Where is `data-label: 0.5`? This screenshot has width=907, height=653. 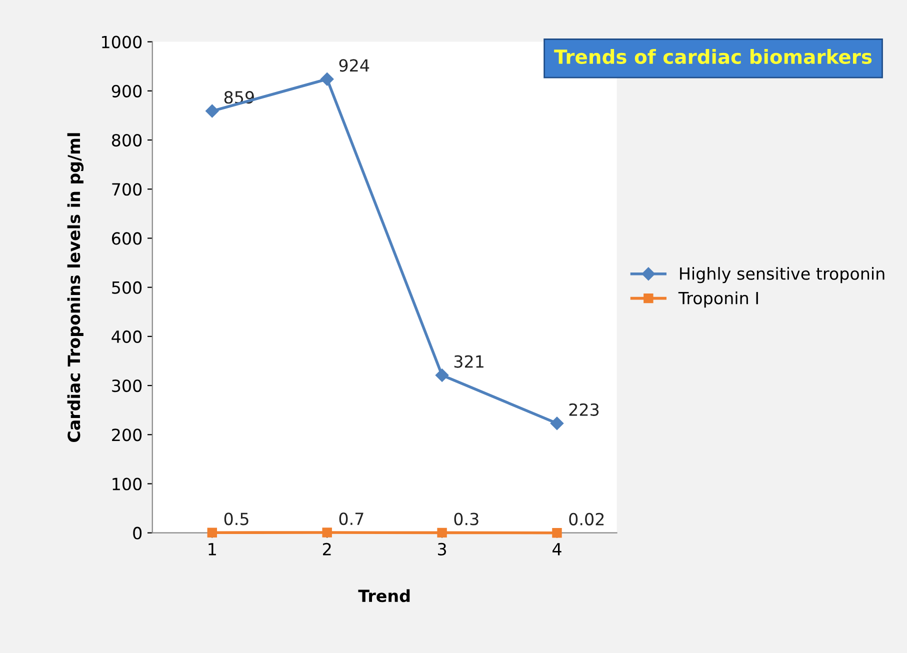 data-label: 0.5 is located at coordinates (236, 519).